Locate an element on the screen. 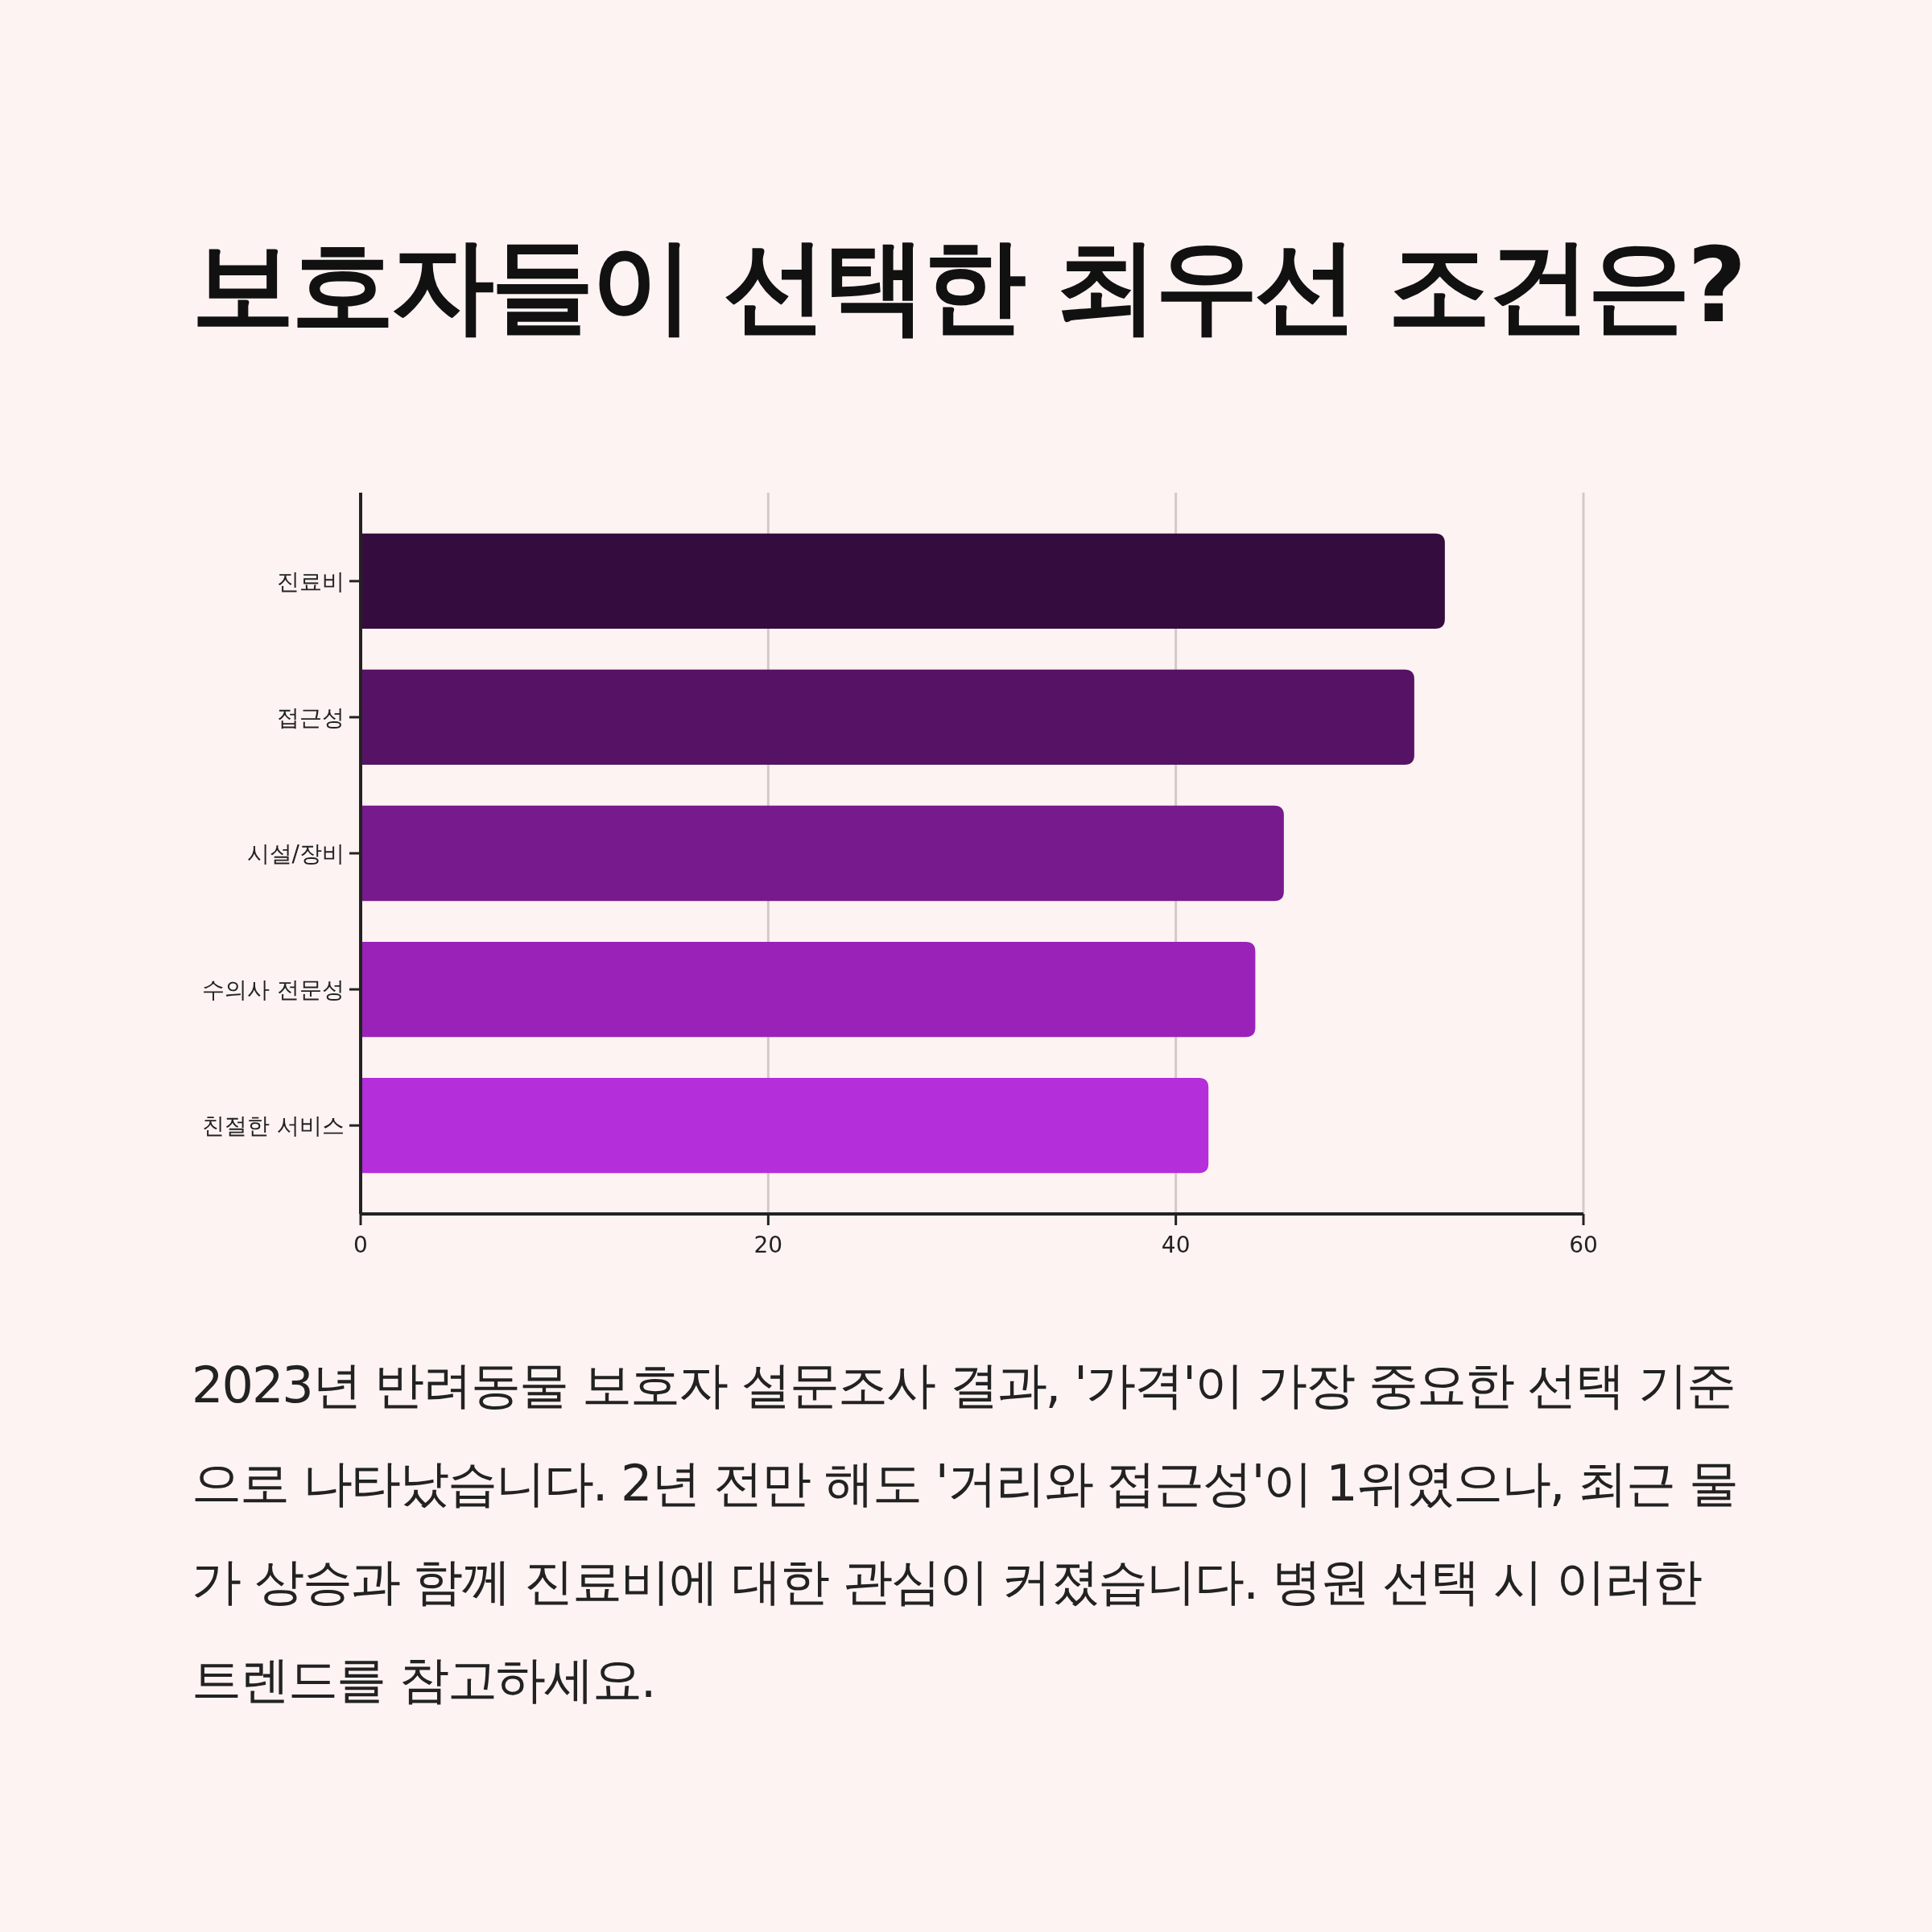  y-tick-label: 시설/장비 is located at coordinates (295, 853).